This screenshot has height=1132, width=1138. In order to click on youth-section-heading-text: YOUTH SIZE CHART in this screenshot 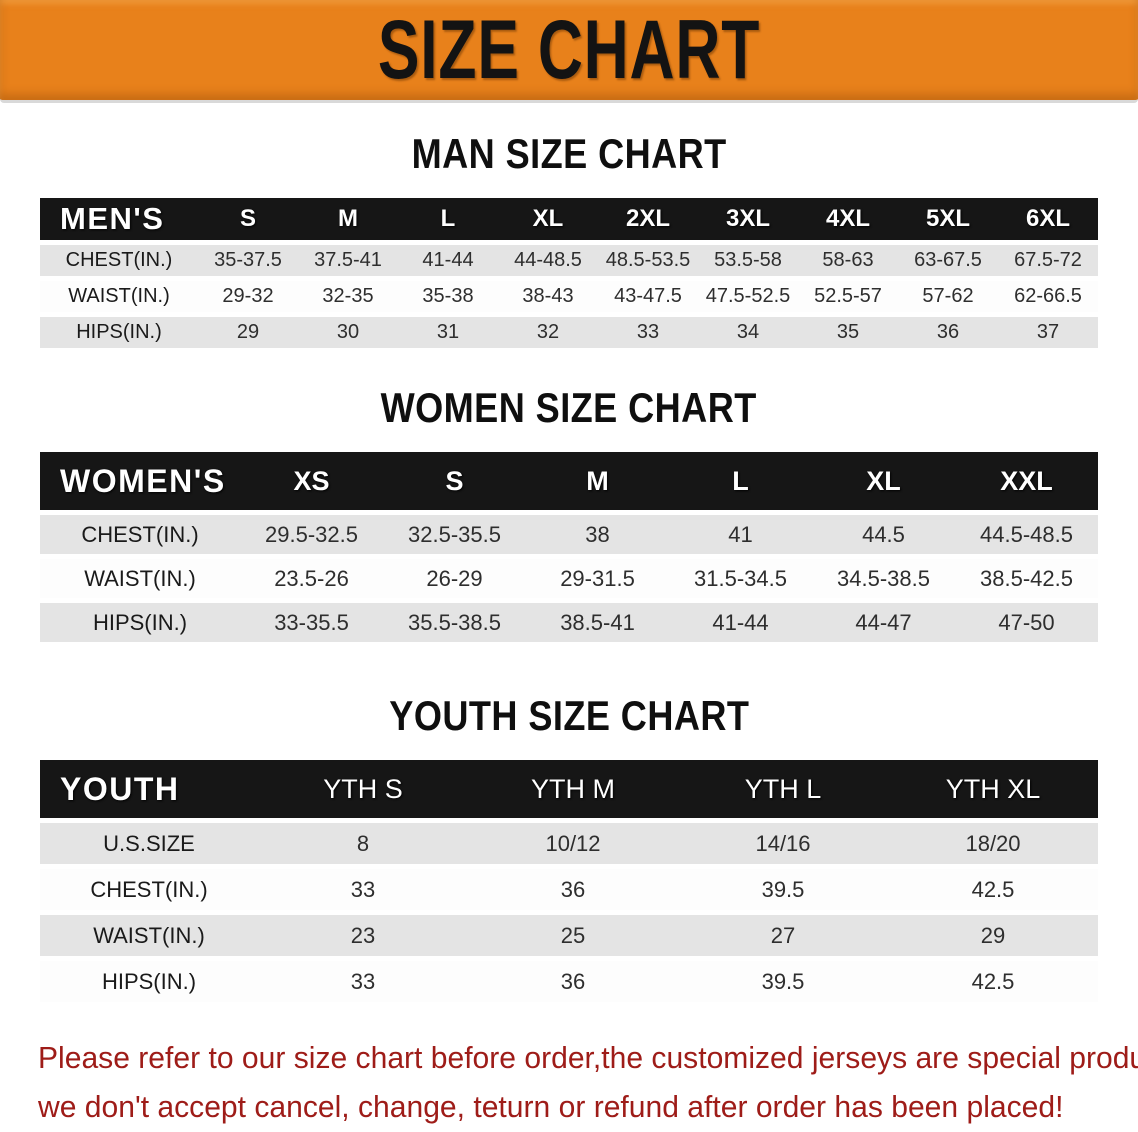, I will do `click(569, 715)`.